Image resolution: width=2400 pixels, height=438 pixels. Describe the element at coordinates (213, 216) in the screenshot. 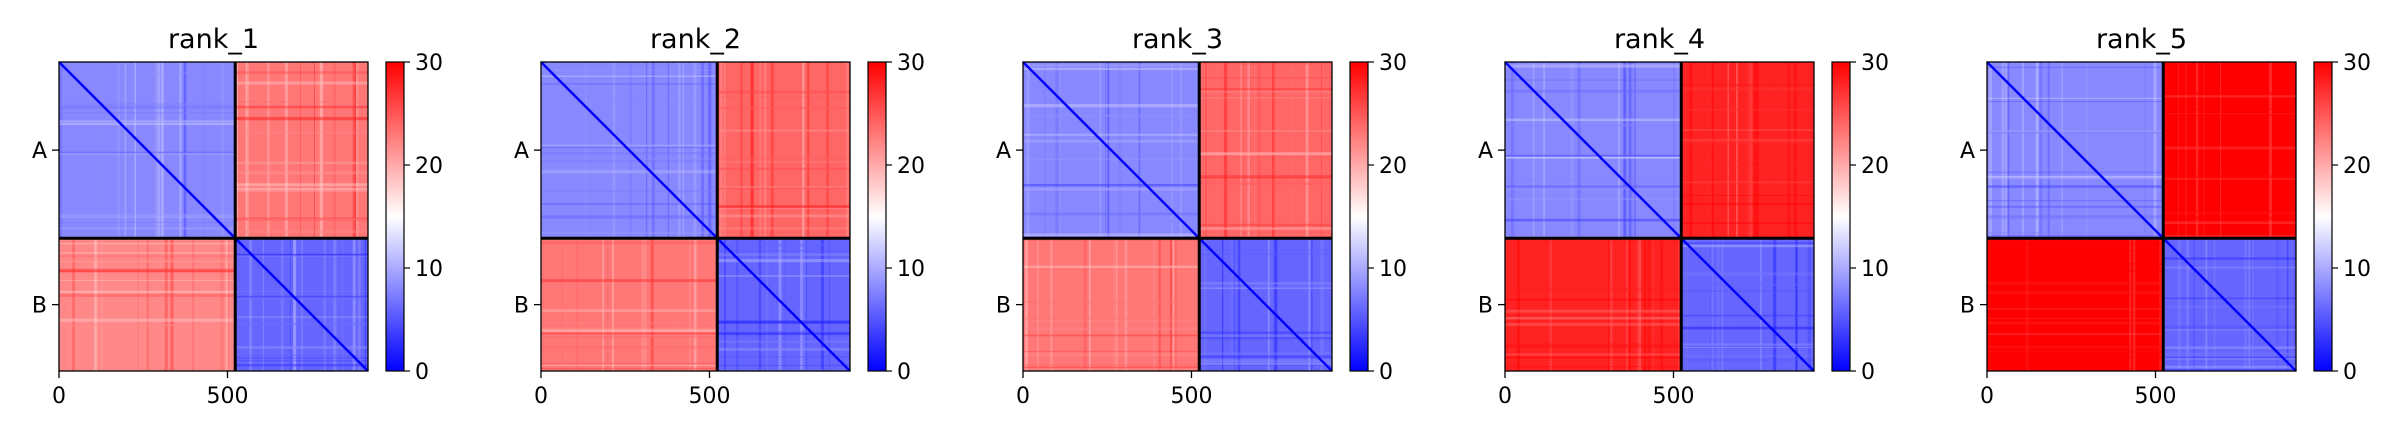

I see `axes-frame` at that location.